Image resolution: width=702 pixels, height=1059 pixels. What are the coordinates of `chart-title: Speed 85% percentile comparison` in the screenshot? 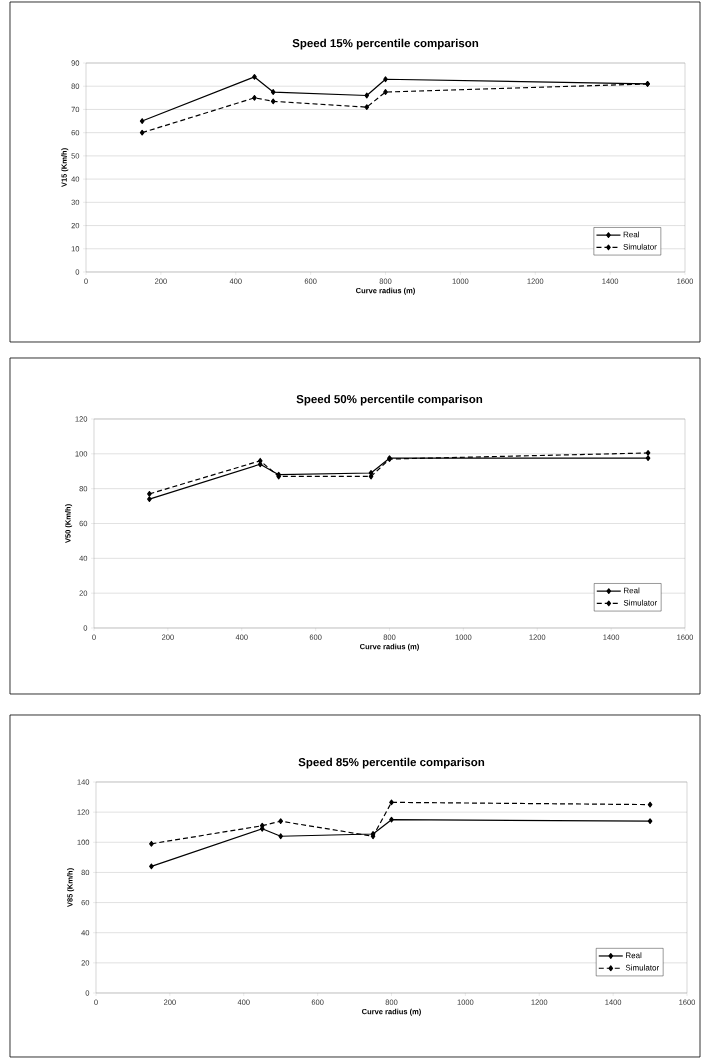 It's located at (391, 763).